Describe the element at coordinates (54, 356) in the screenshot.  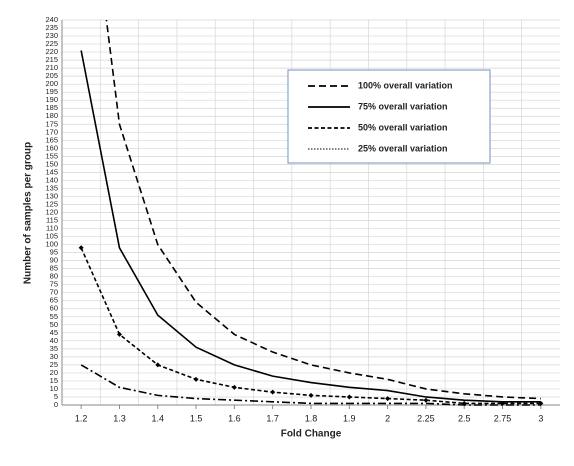
I see `y-tick-label: 30` at that location.